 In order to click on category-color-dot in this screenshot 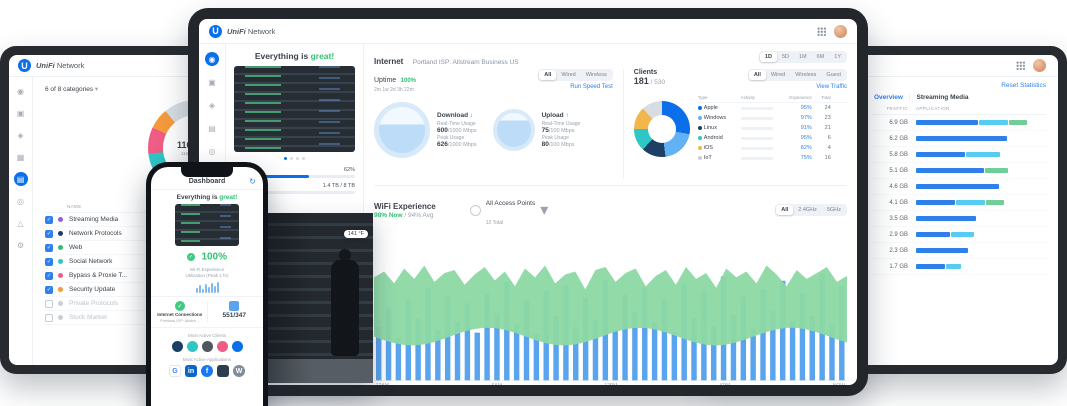, I will do `click(60, 247)`.